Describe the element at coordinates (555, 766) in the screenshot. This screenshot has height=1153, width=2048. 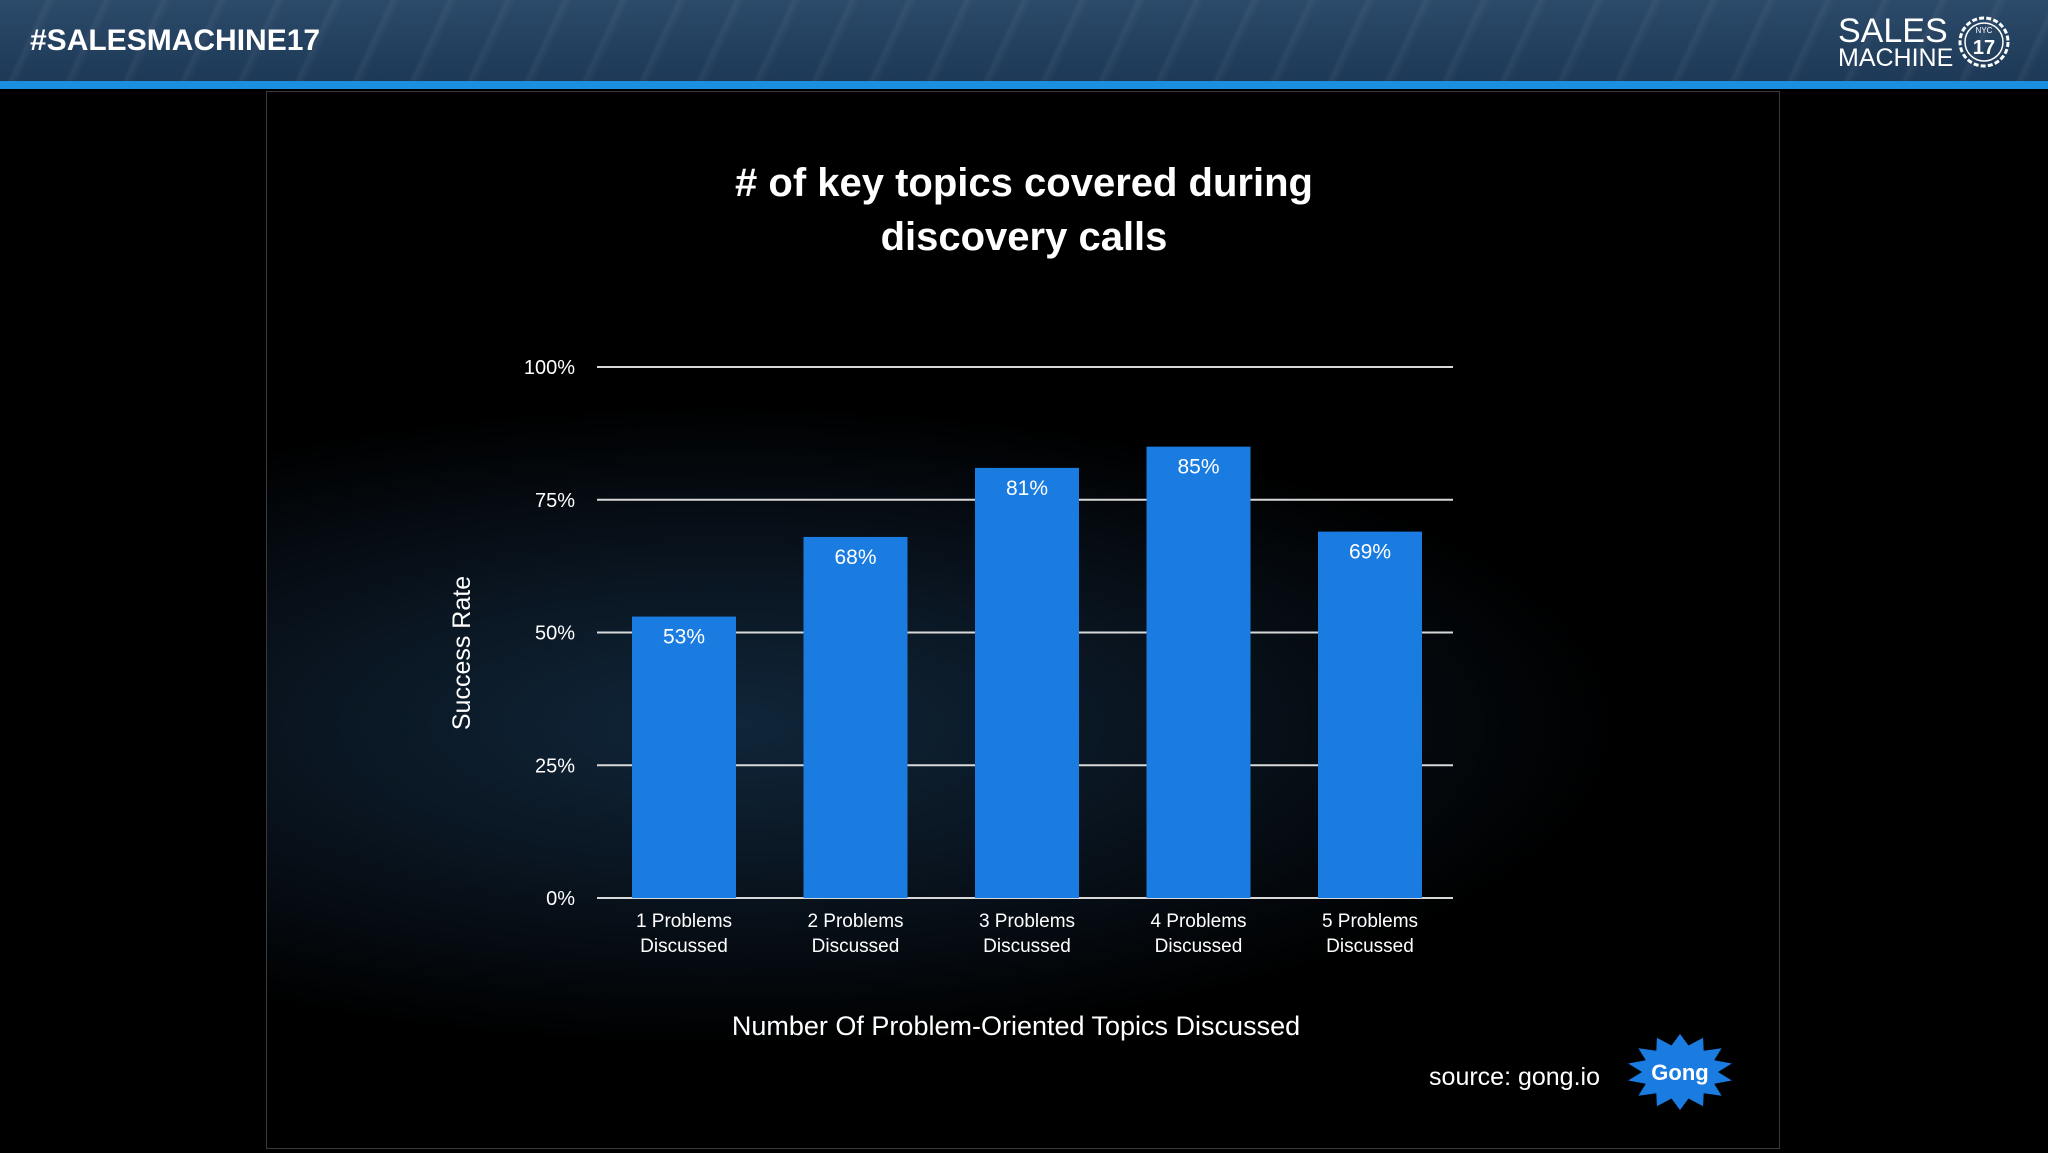
I see `y-tick-label: 25%` at that location.